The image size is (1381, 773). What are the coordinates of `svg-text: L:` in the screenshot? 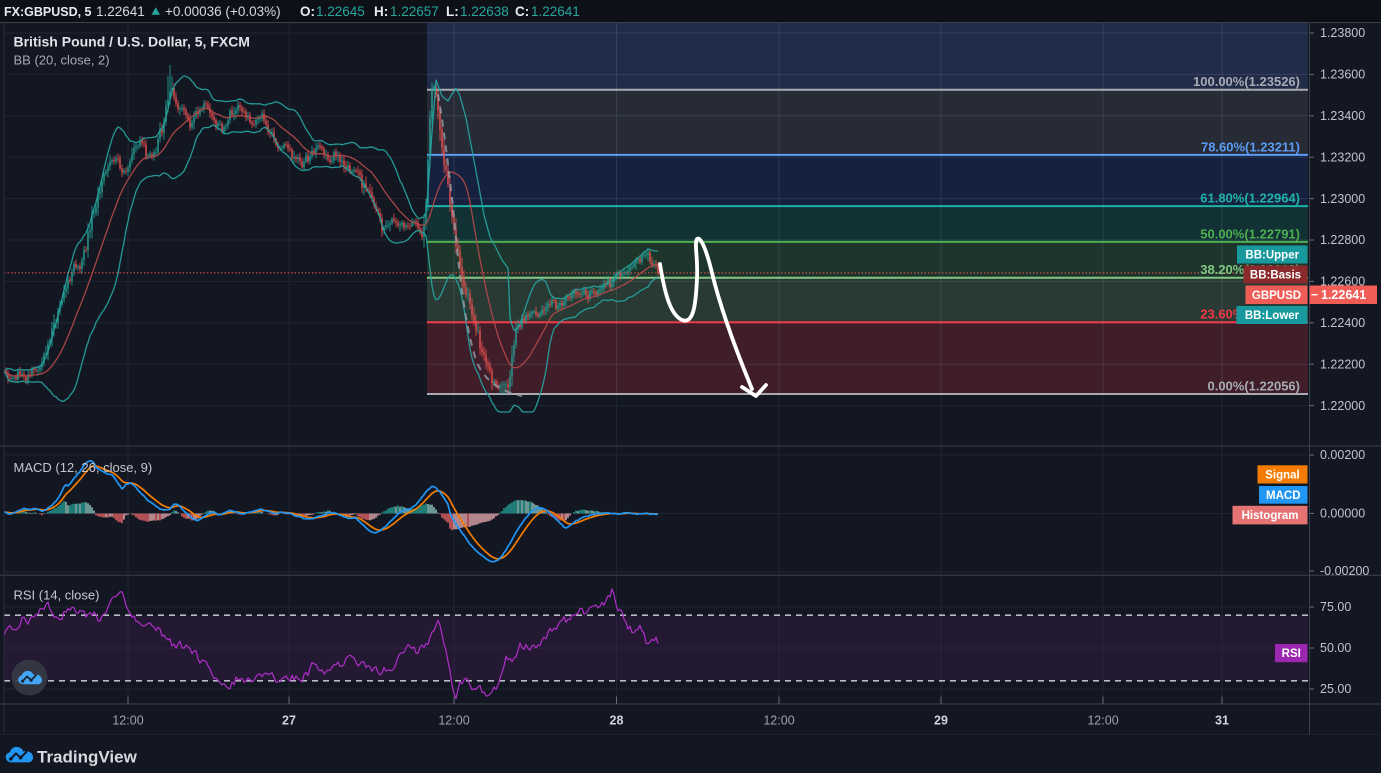 It's located at (452, 11).